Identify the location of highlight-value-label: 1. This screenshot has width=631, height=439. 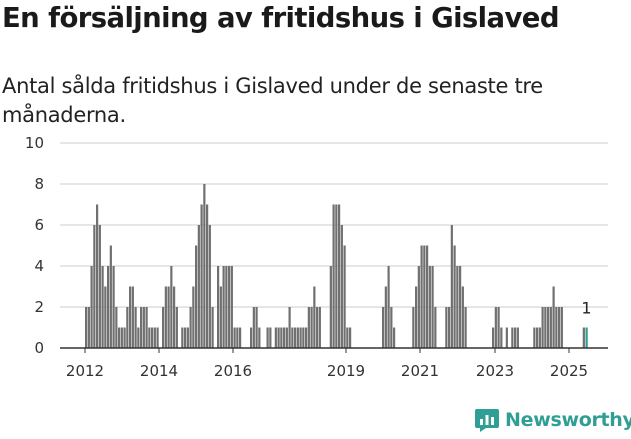
(586, 308).